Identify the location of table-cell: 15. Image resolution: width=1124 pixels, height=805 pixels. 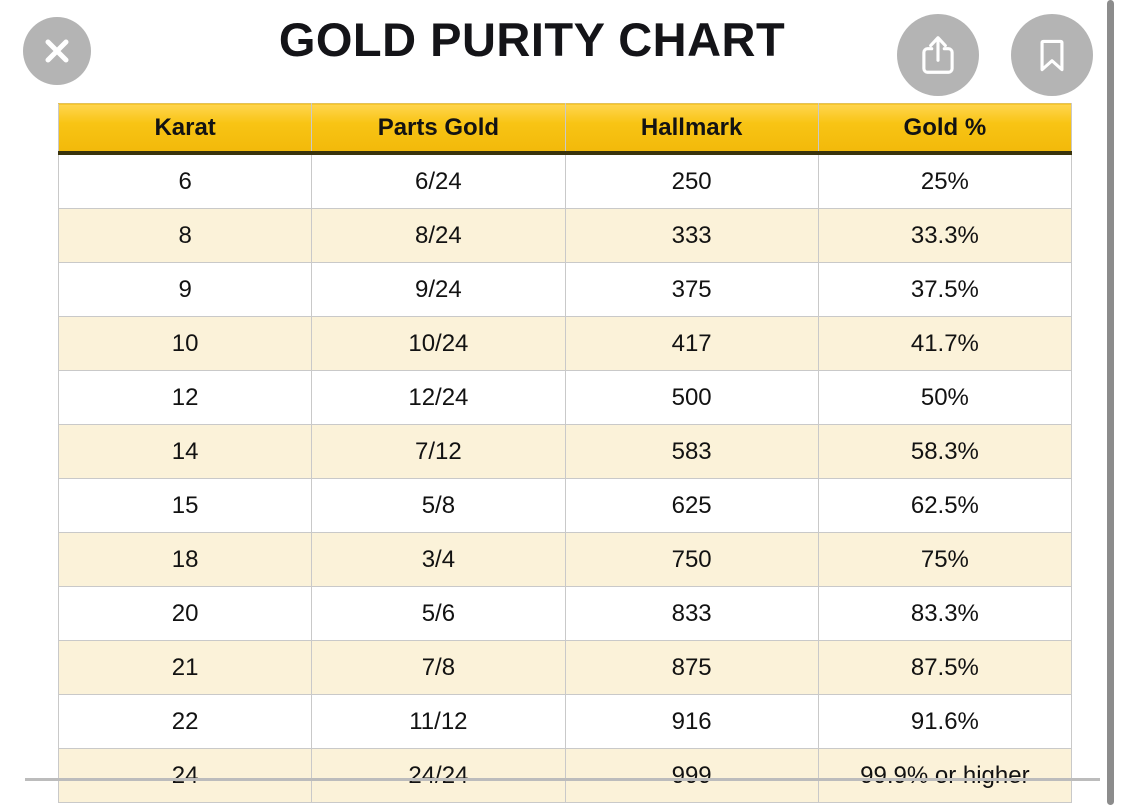
(185, 505).